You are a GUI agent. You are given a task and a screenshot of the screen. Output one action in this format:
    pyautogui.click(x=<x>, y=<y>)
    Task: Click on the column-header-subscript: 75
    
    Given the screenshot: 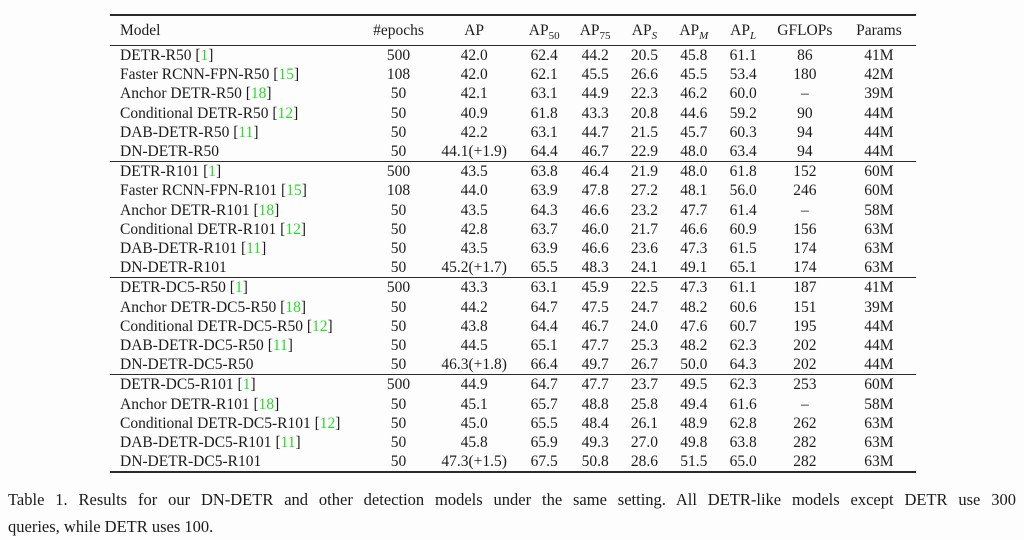 What is the action you would take?
    pyautogui.click(x=605, y=35)
    